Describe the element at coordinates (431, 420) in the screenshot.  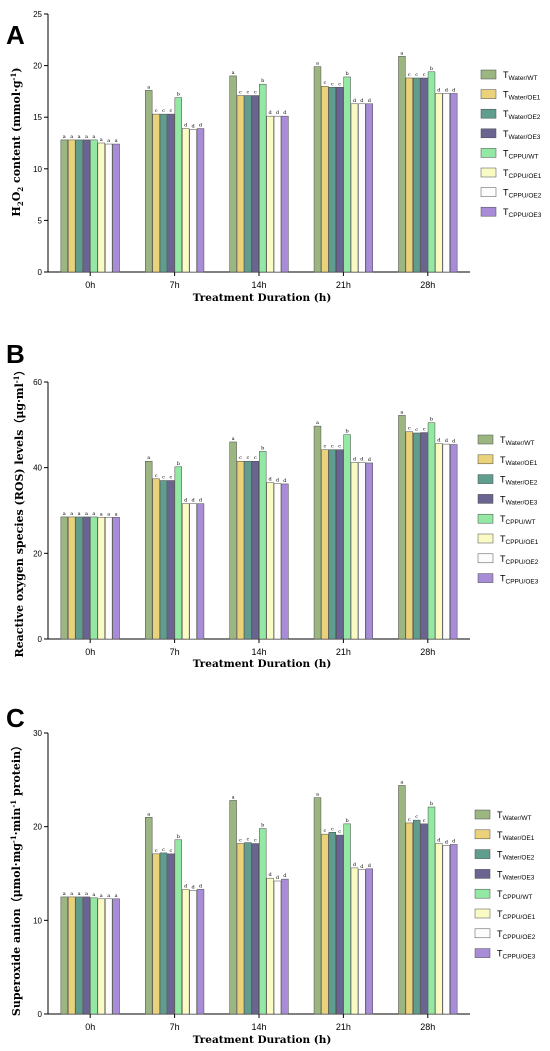
I see `significance-label: b` at that location.